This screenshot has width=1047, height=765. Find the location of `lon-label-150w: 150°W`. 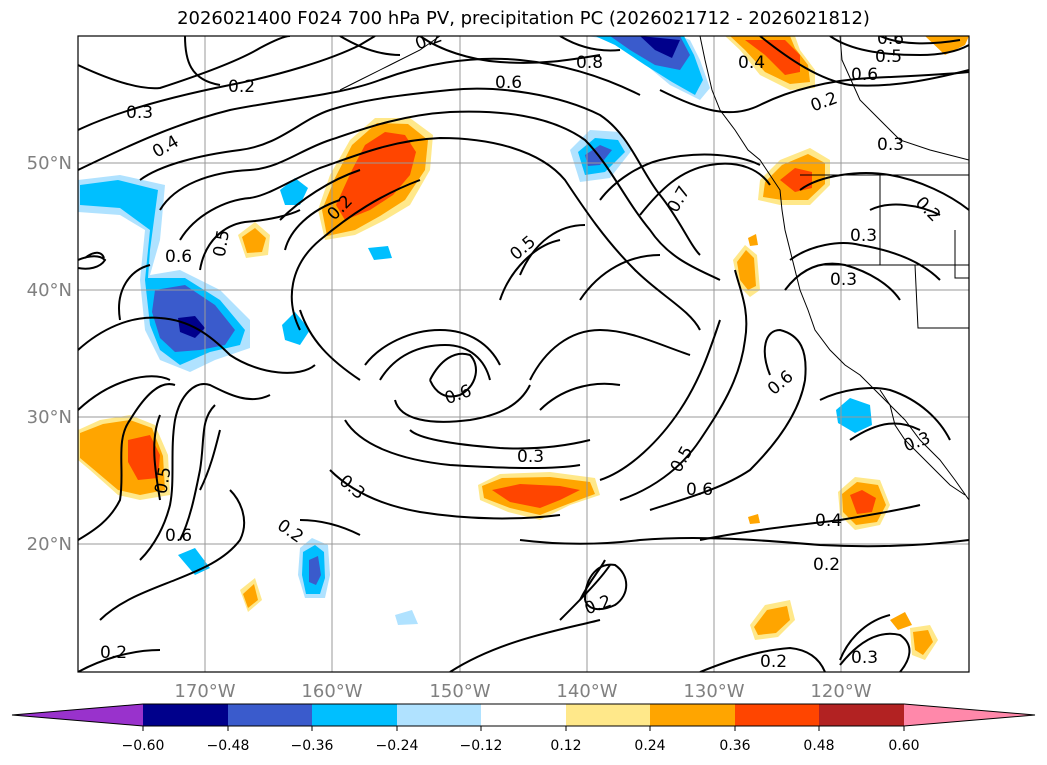

lon-label-150w: 150°W is located at coordinates (459, 691).